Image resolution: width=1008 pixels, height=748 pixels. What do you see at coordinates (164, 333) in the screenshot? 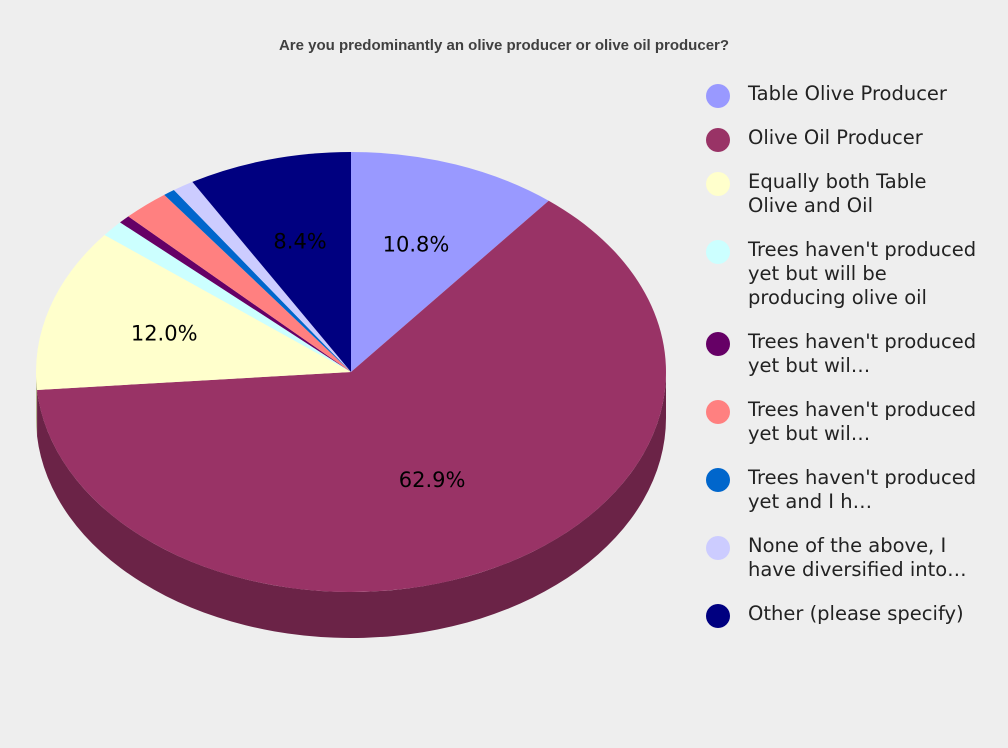
I see `slice-label-2: 12.0%` at bounding box center [164, 333].